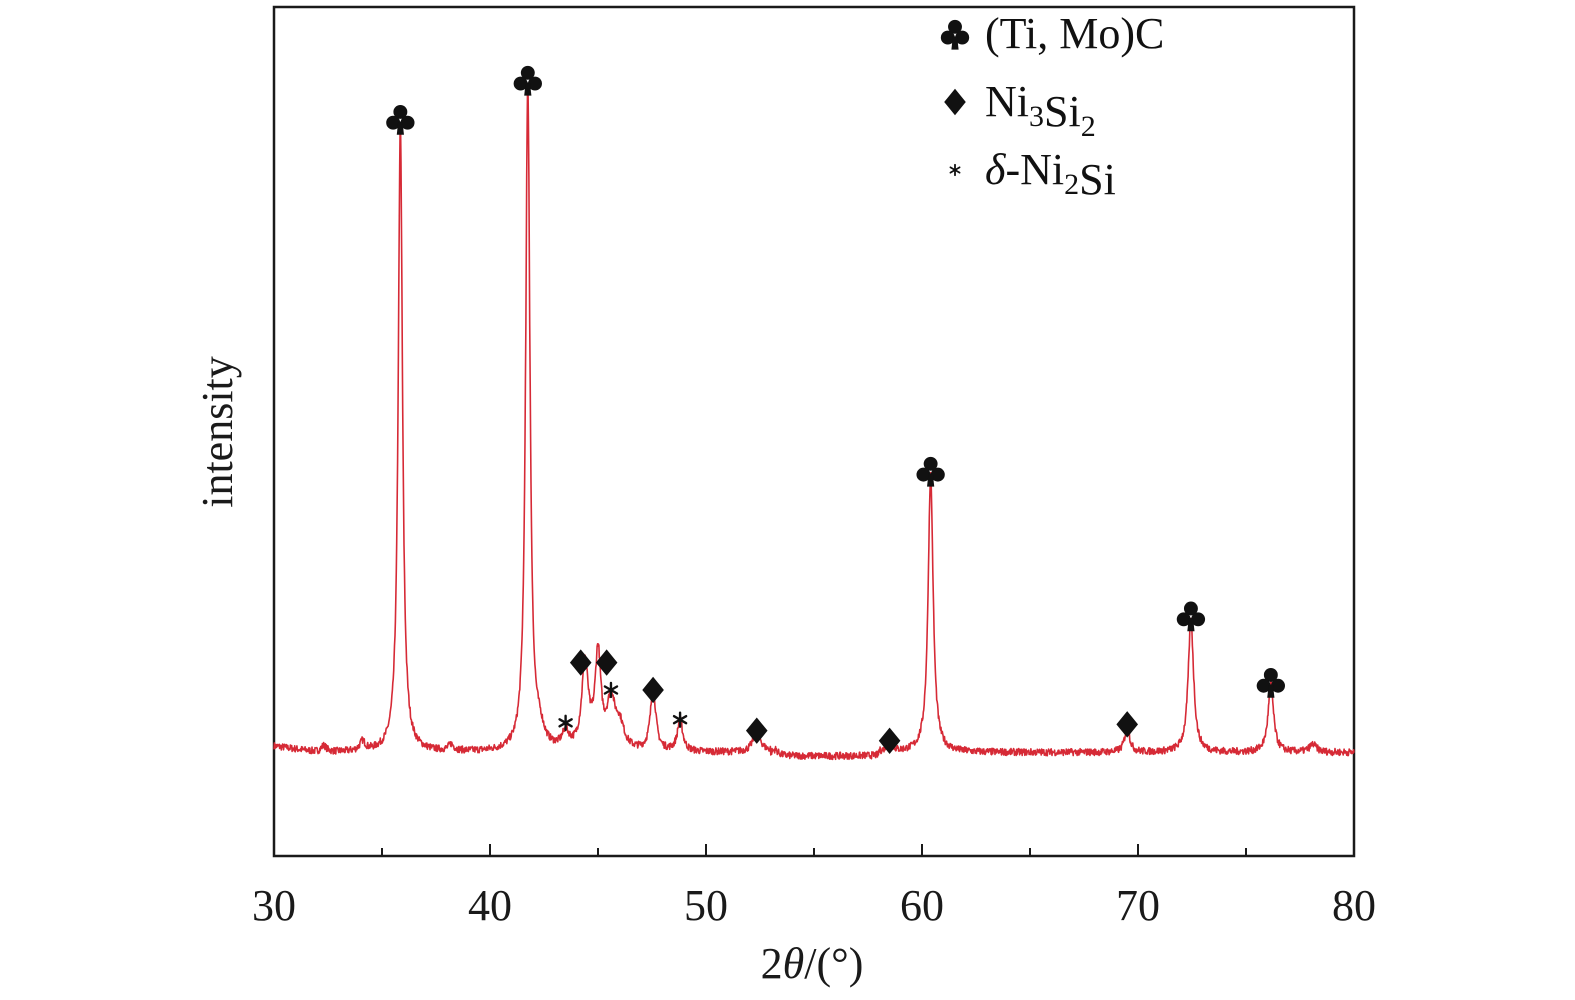 The width and height of the screenshot is (1575, 1000). Describe the element at coordinates (706, 905) in the screenshot. I see `x-tick-label: 50` at that location.